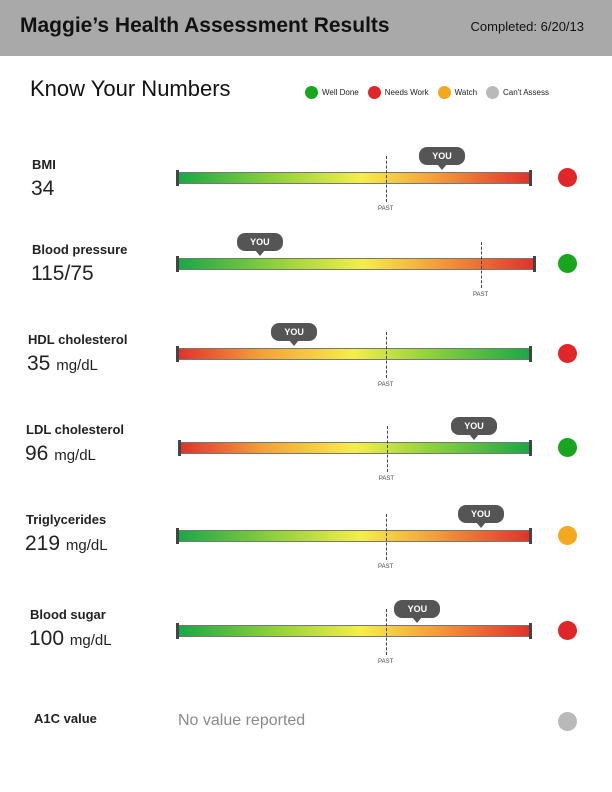  Describe the element at coordinates (406, 92) in the screenshot. I see `legend-label: Needs Work` at that location.